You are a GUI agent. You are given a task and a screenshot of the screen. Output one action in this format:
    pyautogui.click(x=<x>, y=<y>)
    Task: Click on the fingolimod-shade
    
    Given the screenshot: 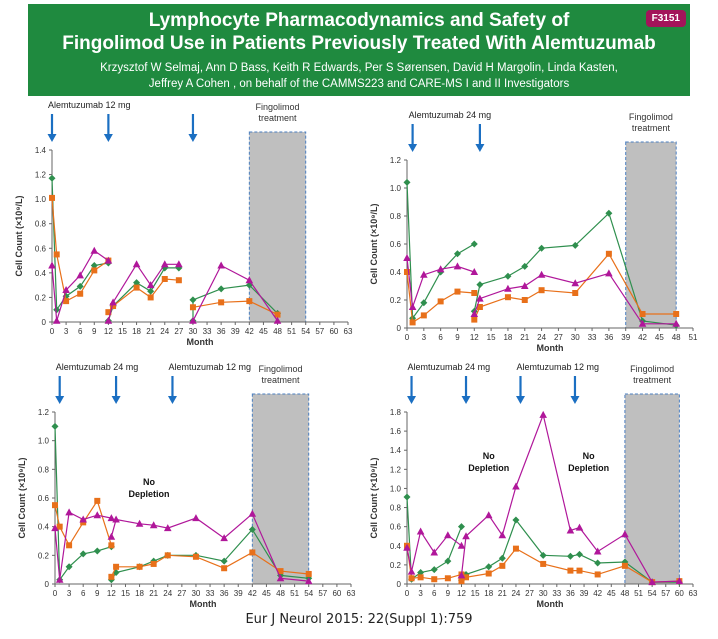 What is the action you would take?
    pyautogui.click(x=652, y=489)
    